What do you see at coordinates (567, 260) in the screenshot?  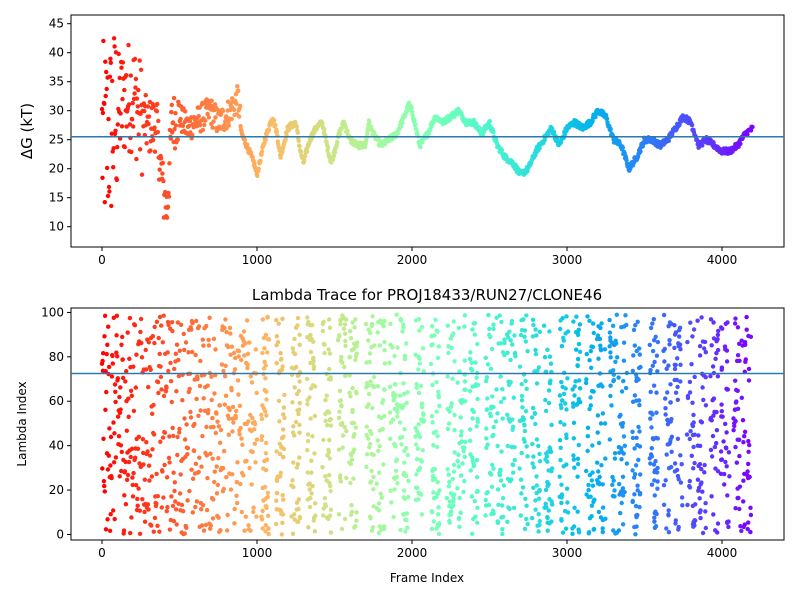 I see `x-tick-label-3000: 3000` at bounding box center [567, 260].